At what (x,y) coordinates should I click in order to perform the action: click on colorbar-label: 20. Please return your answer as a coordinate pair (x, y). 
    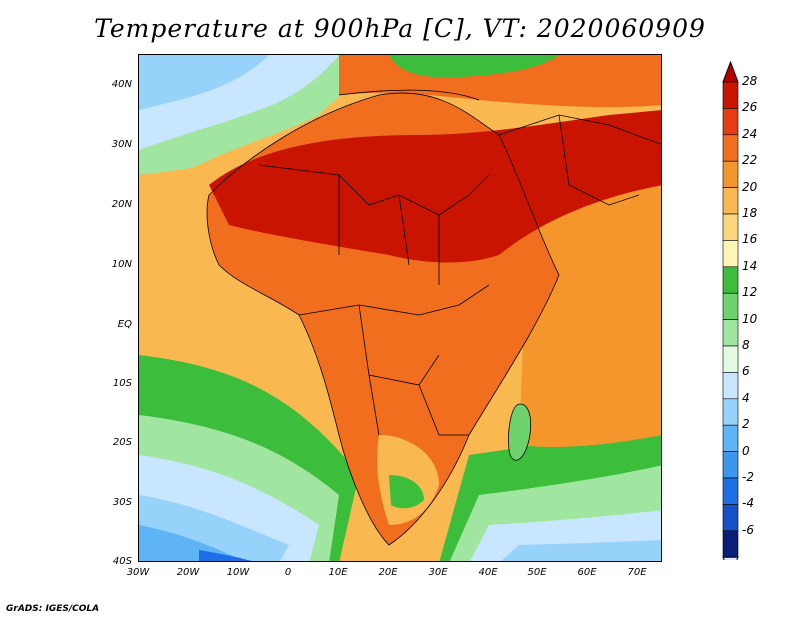
    Looking at the image, I should click on (750, 186).